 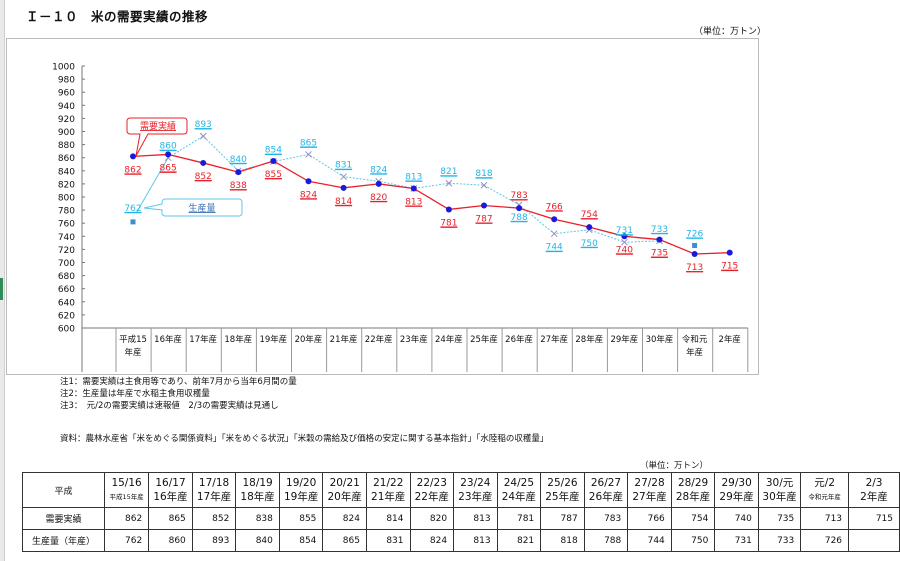 I want to click on data-label-production: 726, so click(x=694, y=234).